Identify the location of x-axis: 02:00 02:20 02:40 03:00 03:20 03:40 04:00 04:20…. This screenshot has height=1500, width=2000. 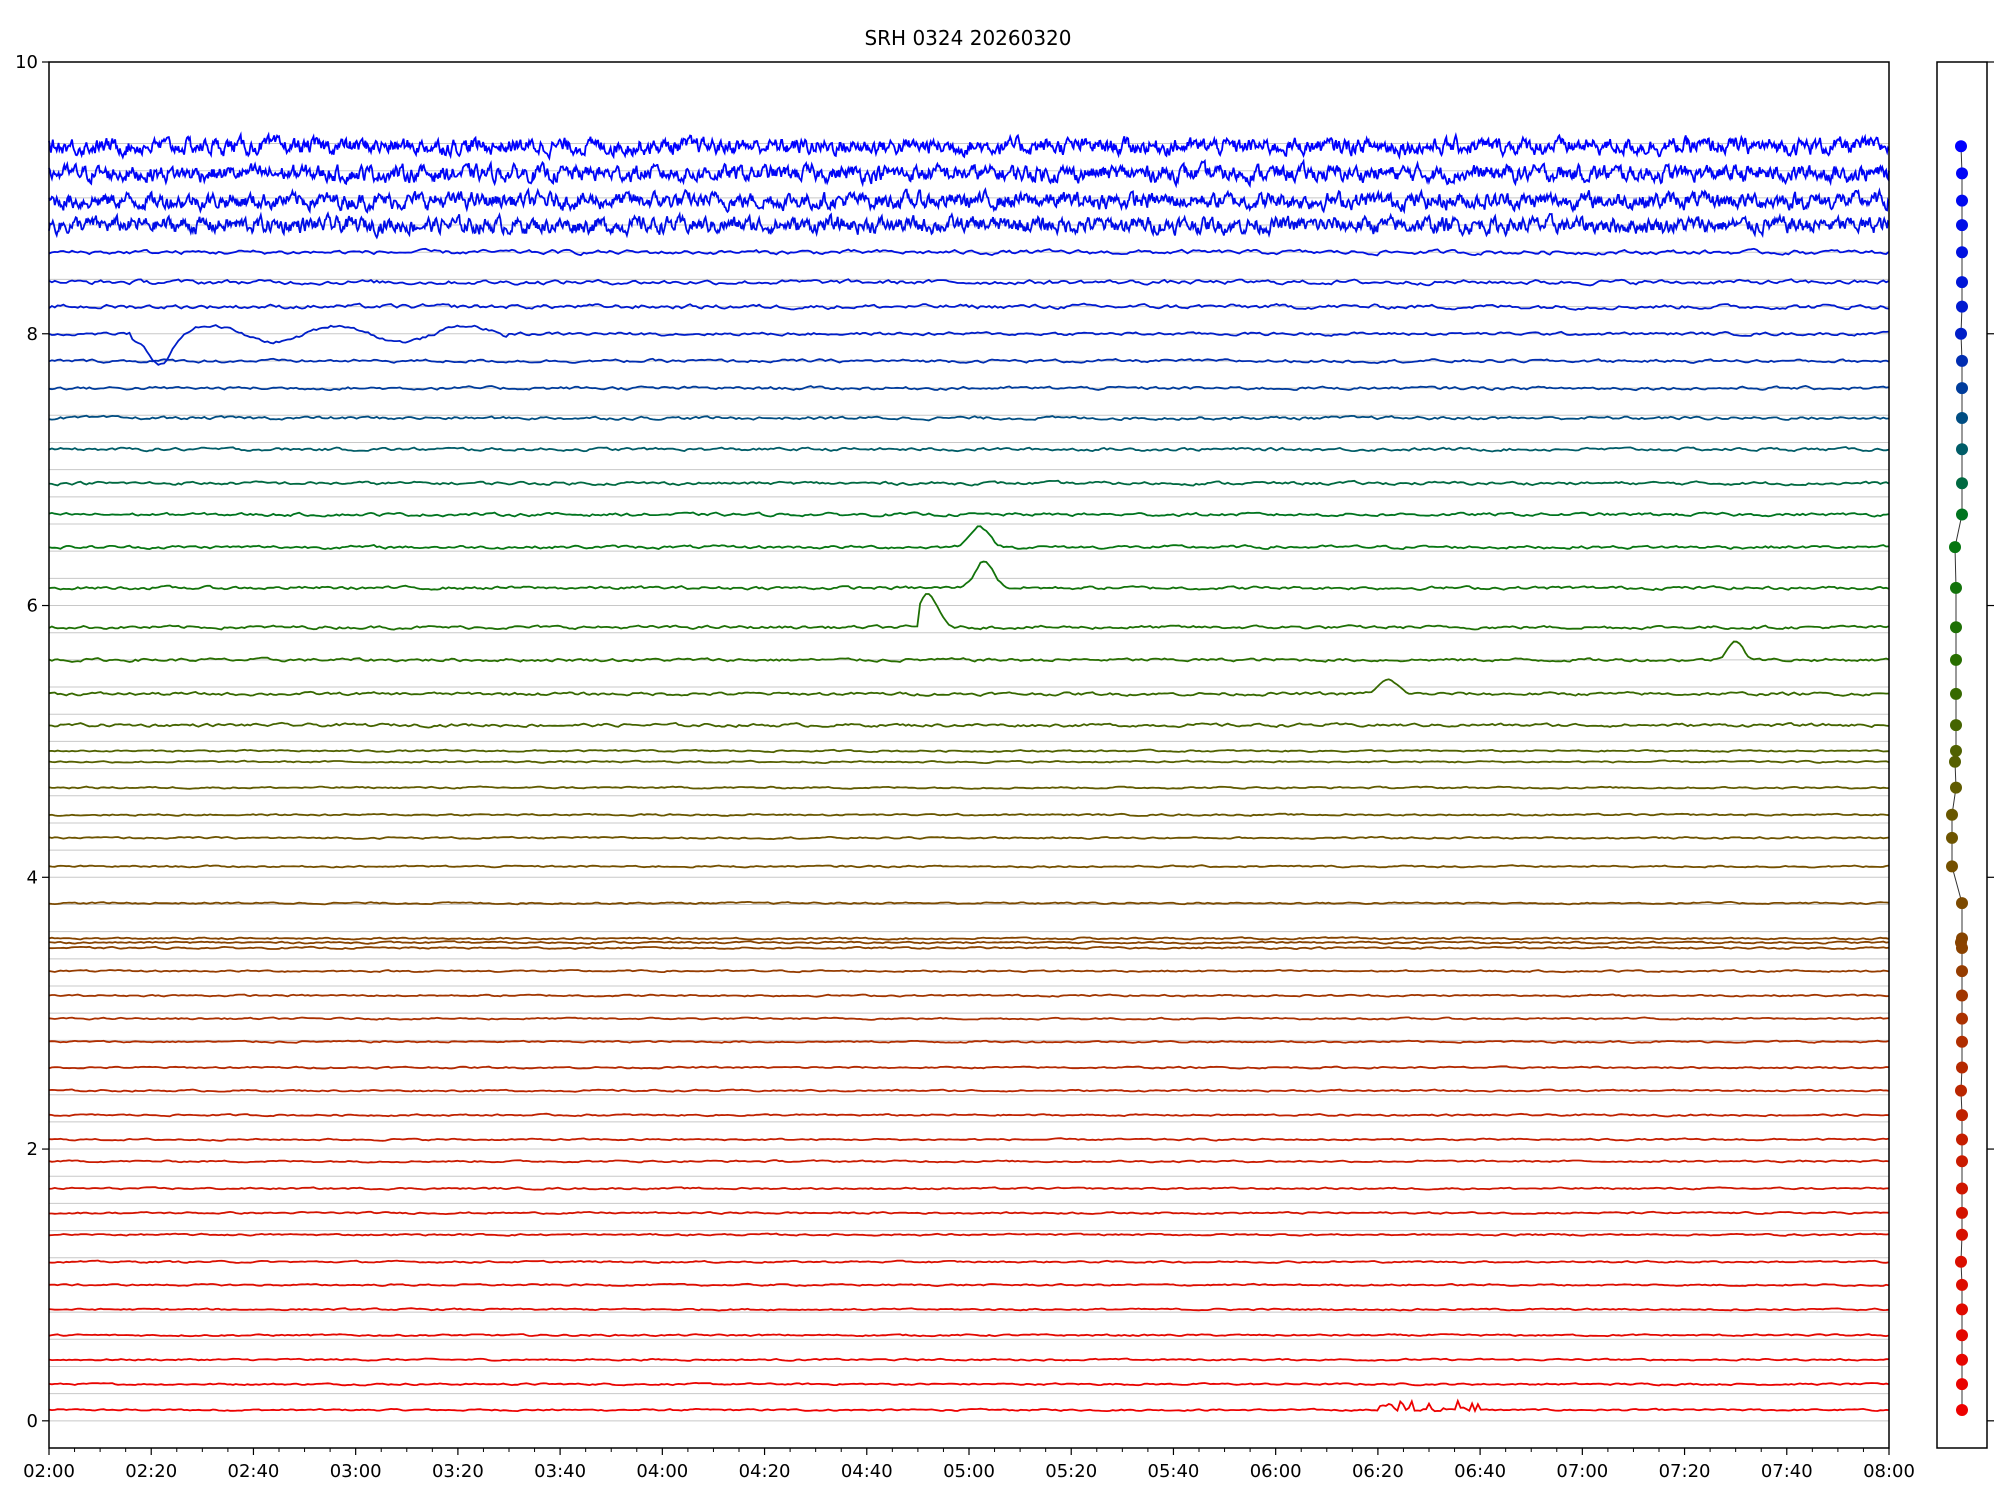
(969, 1465).